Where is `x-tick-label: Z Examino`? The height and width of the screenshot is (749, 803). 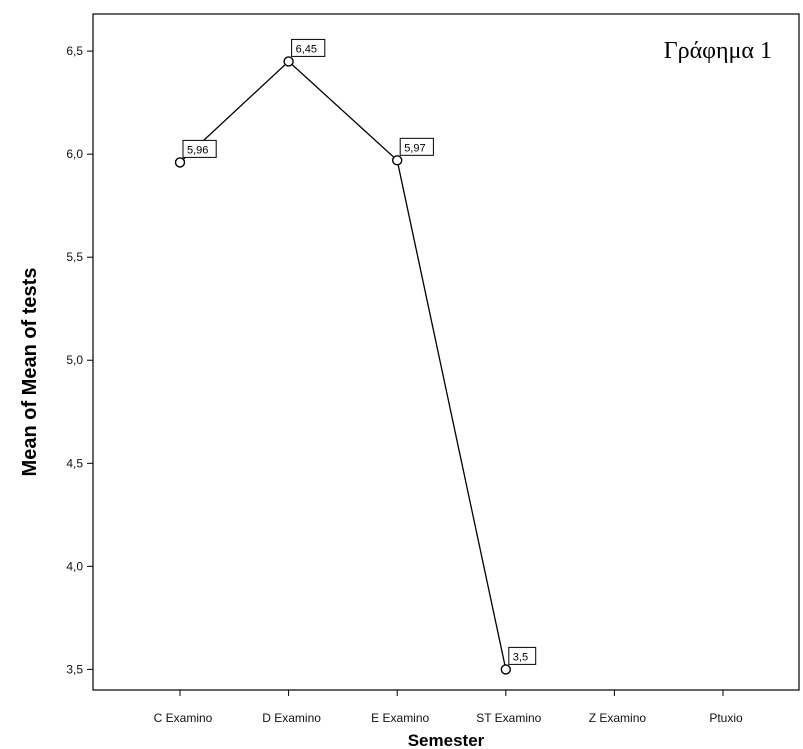 x-tick-label: Z Examino is located at coordinates (618, 718).